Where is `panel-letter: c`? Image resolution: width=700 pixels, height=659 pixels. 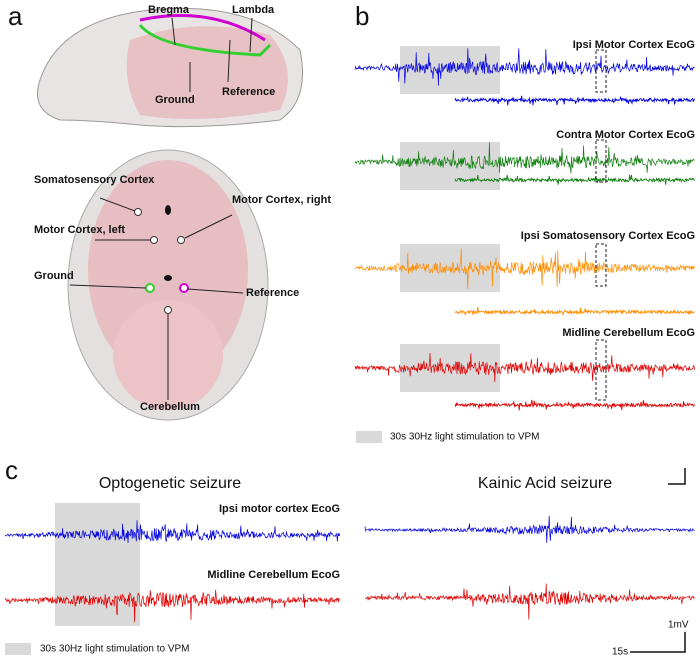 panel-letter: c is located at coordinates (11, 470).